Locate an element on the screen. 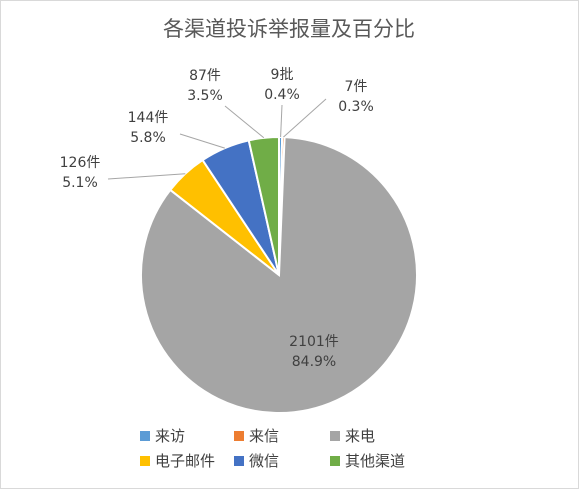 Image resolution: width=579 pixels, height=489 pixels. data-label-count-其他渠道: 87件 is located at coordinates (205, 76).